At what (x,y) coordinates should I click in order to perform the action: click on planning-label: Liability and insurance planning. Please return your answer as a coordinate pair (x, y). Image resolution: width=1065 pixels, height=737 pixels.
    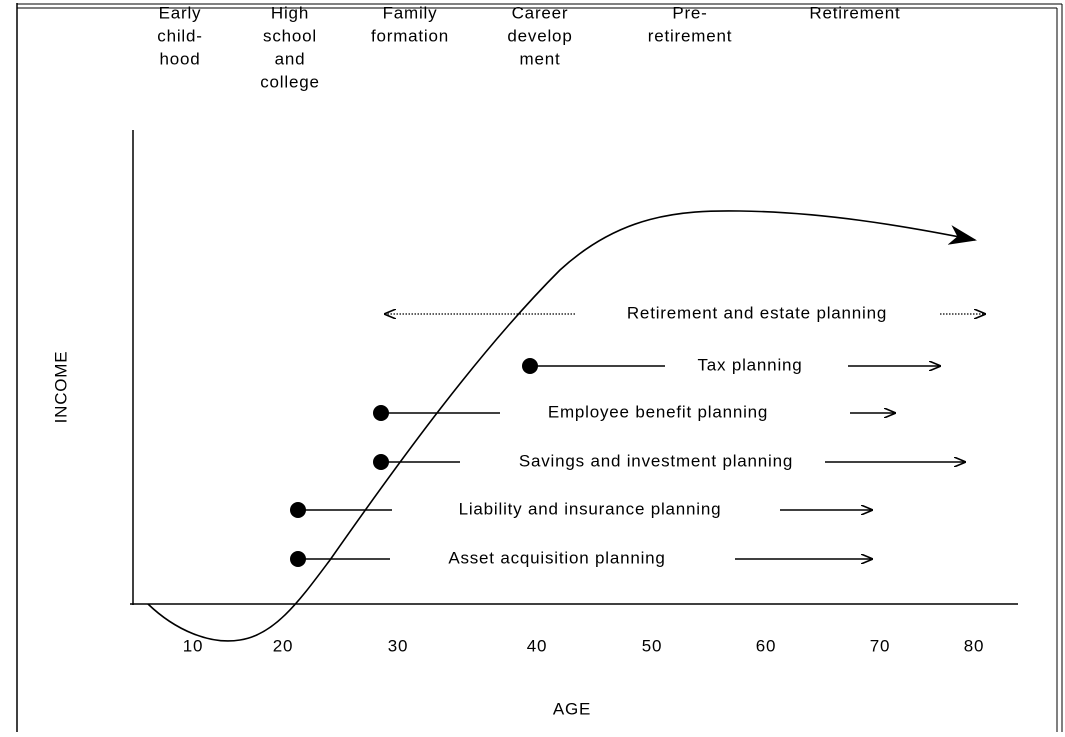
    Looking at the image, I should click on (590, 508).